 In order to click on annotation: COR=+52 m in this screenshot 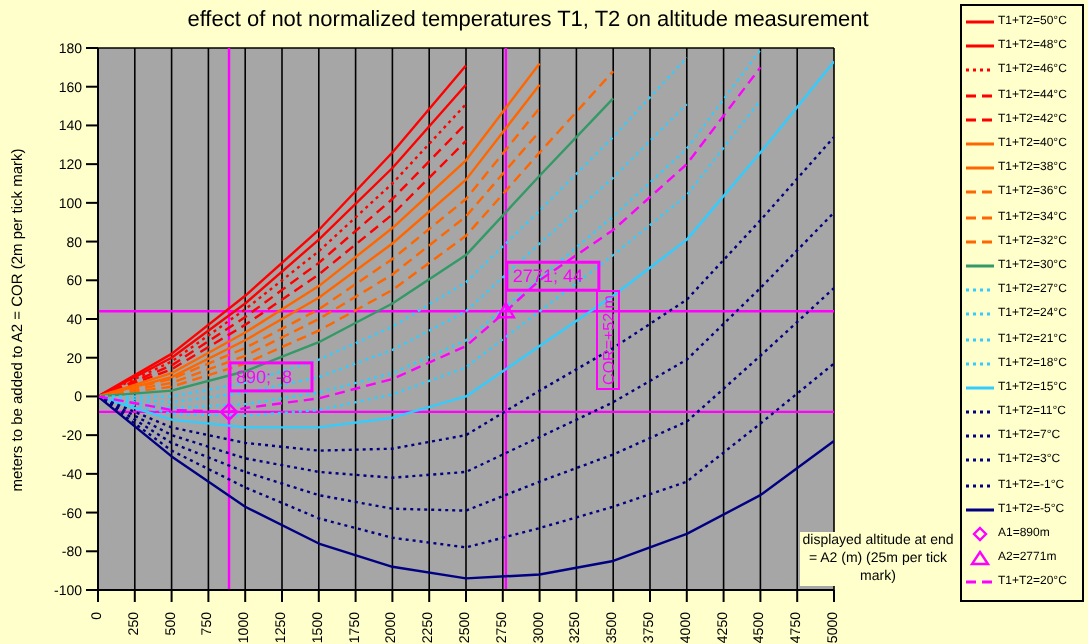, I will do `click(608, 340)`.